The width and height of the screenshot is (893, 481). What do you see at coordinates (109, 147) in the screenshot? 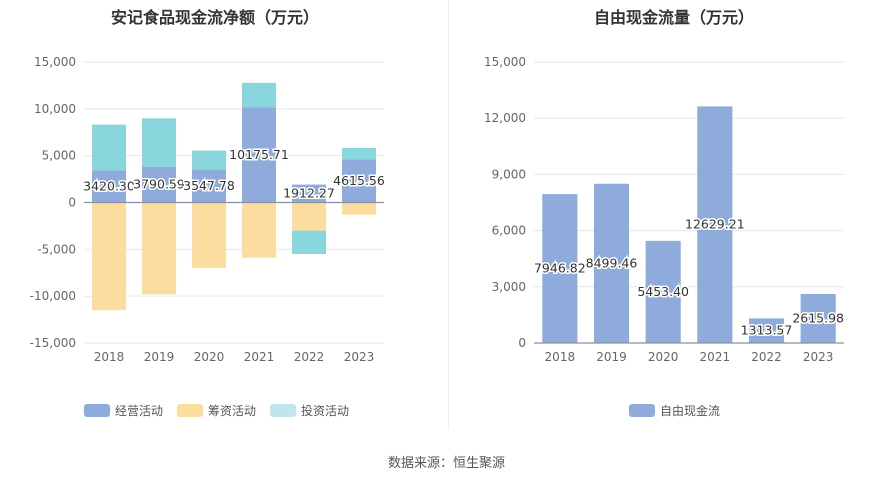
I see `bar-投资活动-2018` at bounding box center [109, 147].